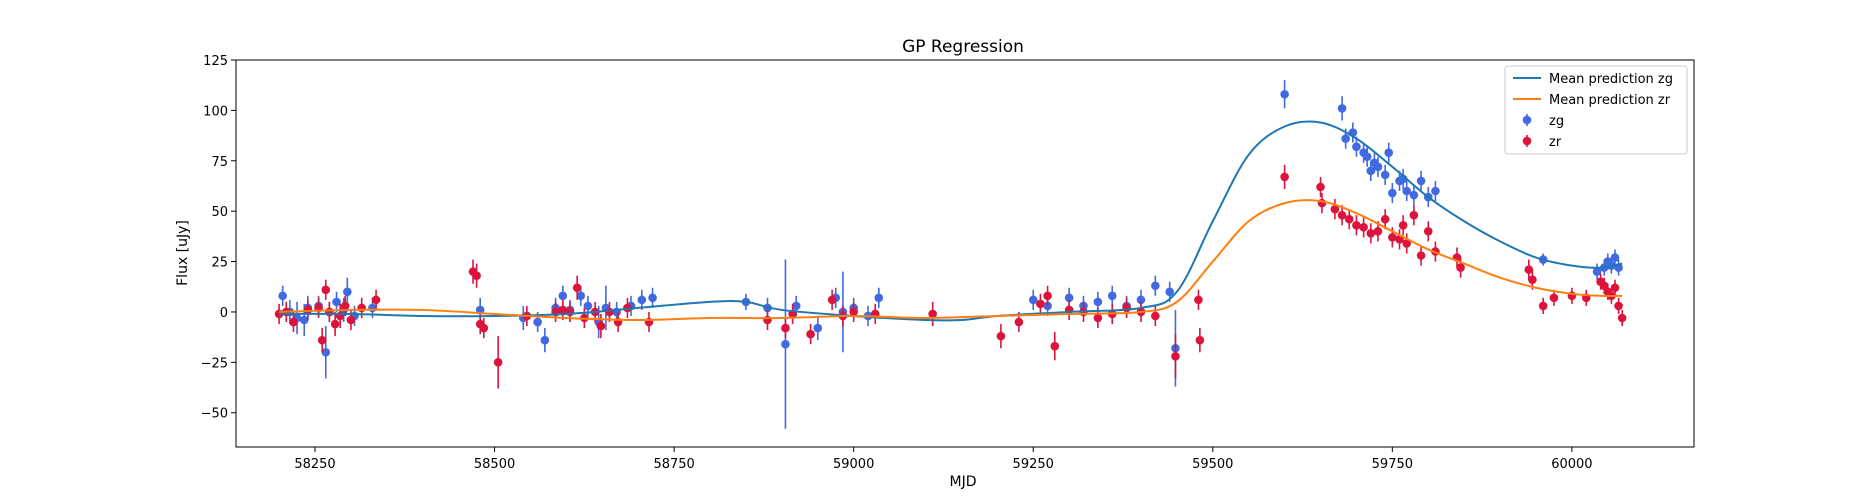 This screenshot has height=500, width=1875. I want to click on legend-label: Mean prediction zg, so click(1611, 79).